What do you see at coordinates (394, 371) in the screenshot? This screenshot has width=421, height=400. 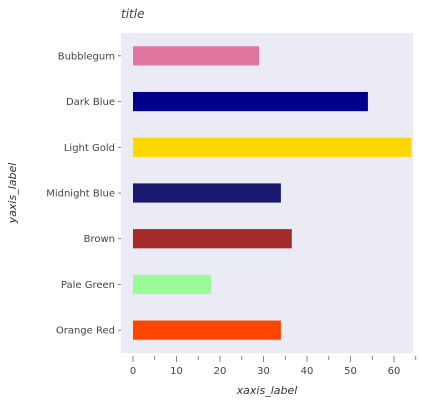 I see `x-tick-label: 60` at bounding box center [394, 371].